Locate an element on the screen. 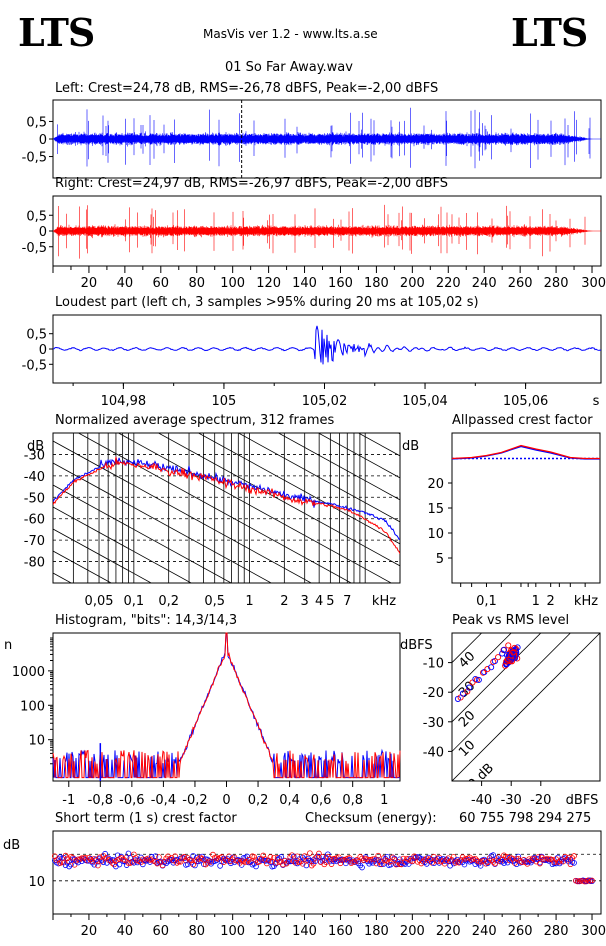  short-crest-xtick-label: 280 is located at coordinates (556, 931).